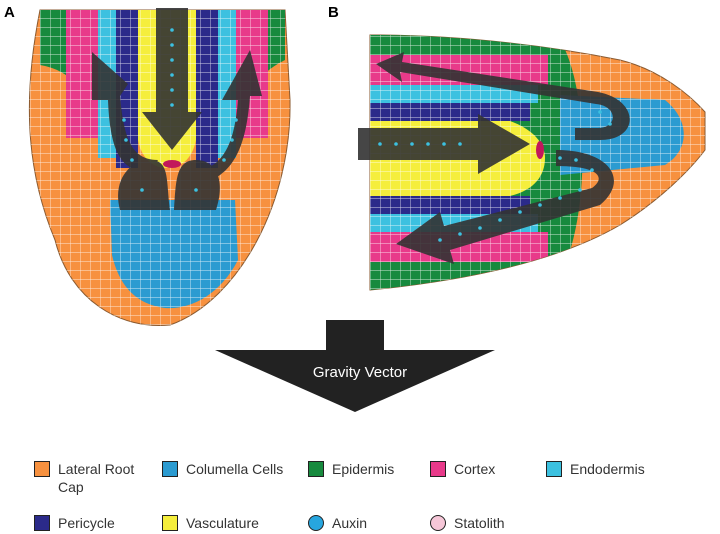 The height and width of the screenshot is (534, 720). What do you see at coordinates (9, 12) in the screenshot?
I see `panel-label-a: A` at bounding box center [9, 12].